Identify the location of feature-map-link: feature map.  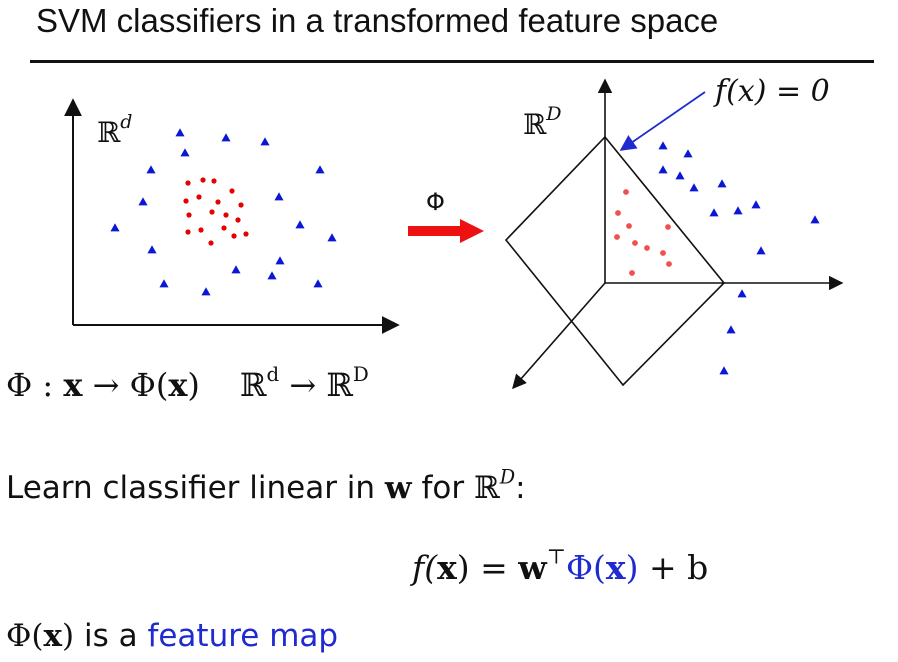
(243, 636).